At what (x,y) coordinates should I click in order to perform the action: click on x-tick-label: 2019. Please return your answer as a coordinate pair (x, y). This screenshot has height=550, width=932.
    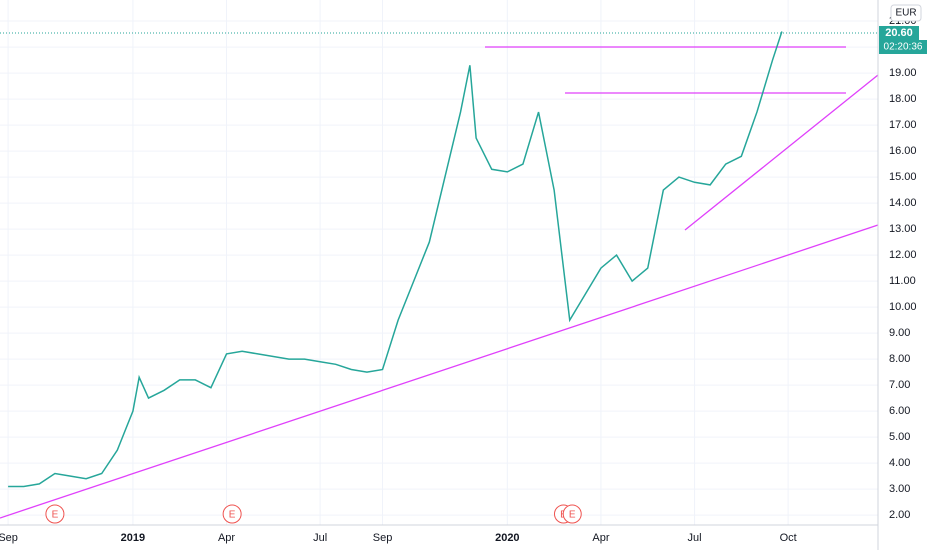
    Looking at the image, I should click on (133, 538).